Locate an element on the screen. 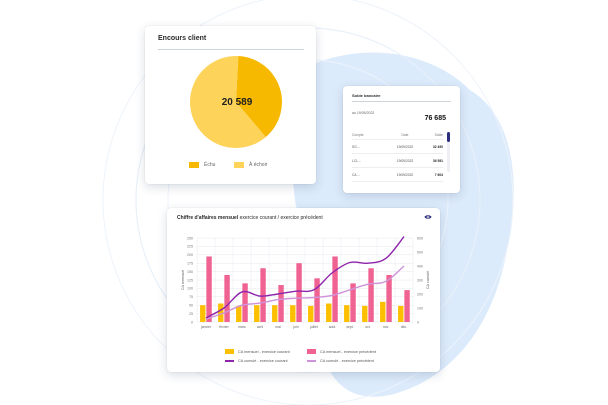  ca-title-sub: exercice courant / exercice précédent is located at coordinates (281, 218).